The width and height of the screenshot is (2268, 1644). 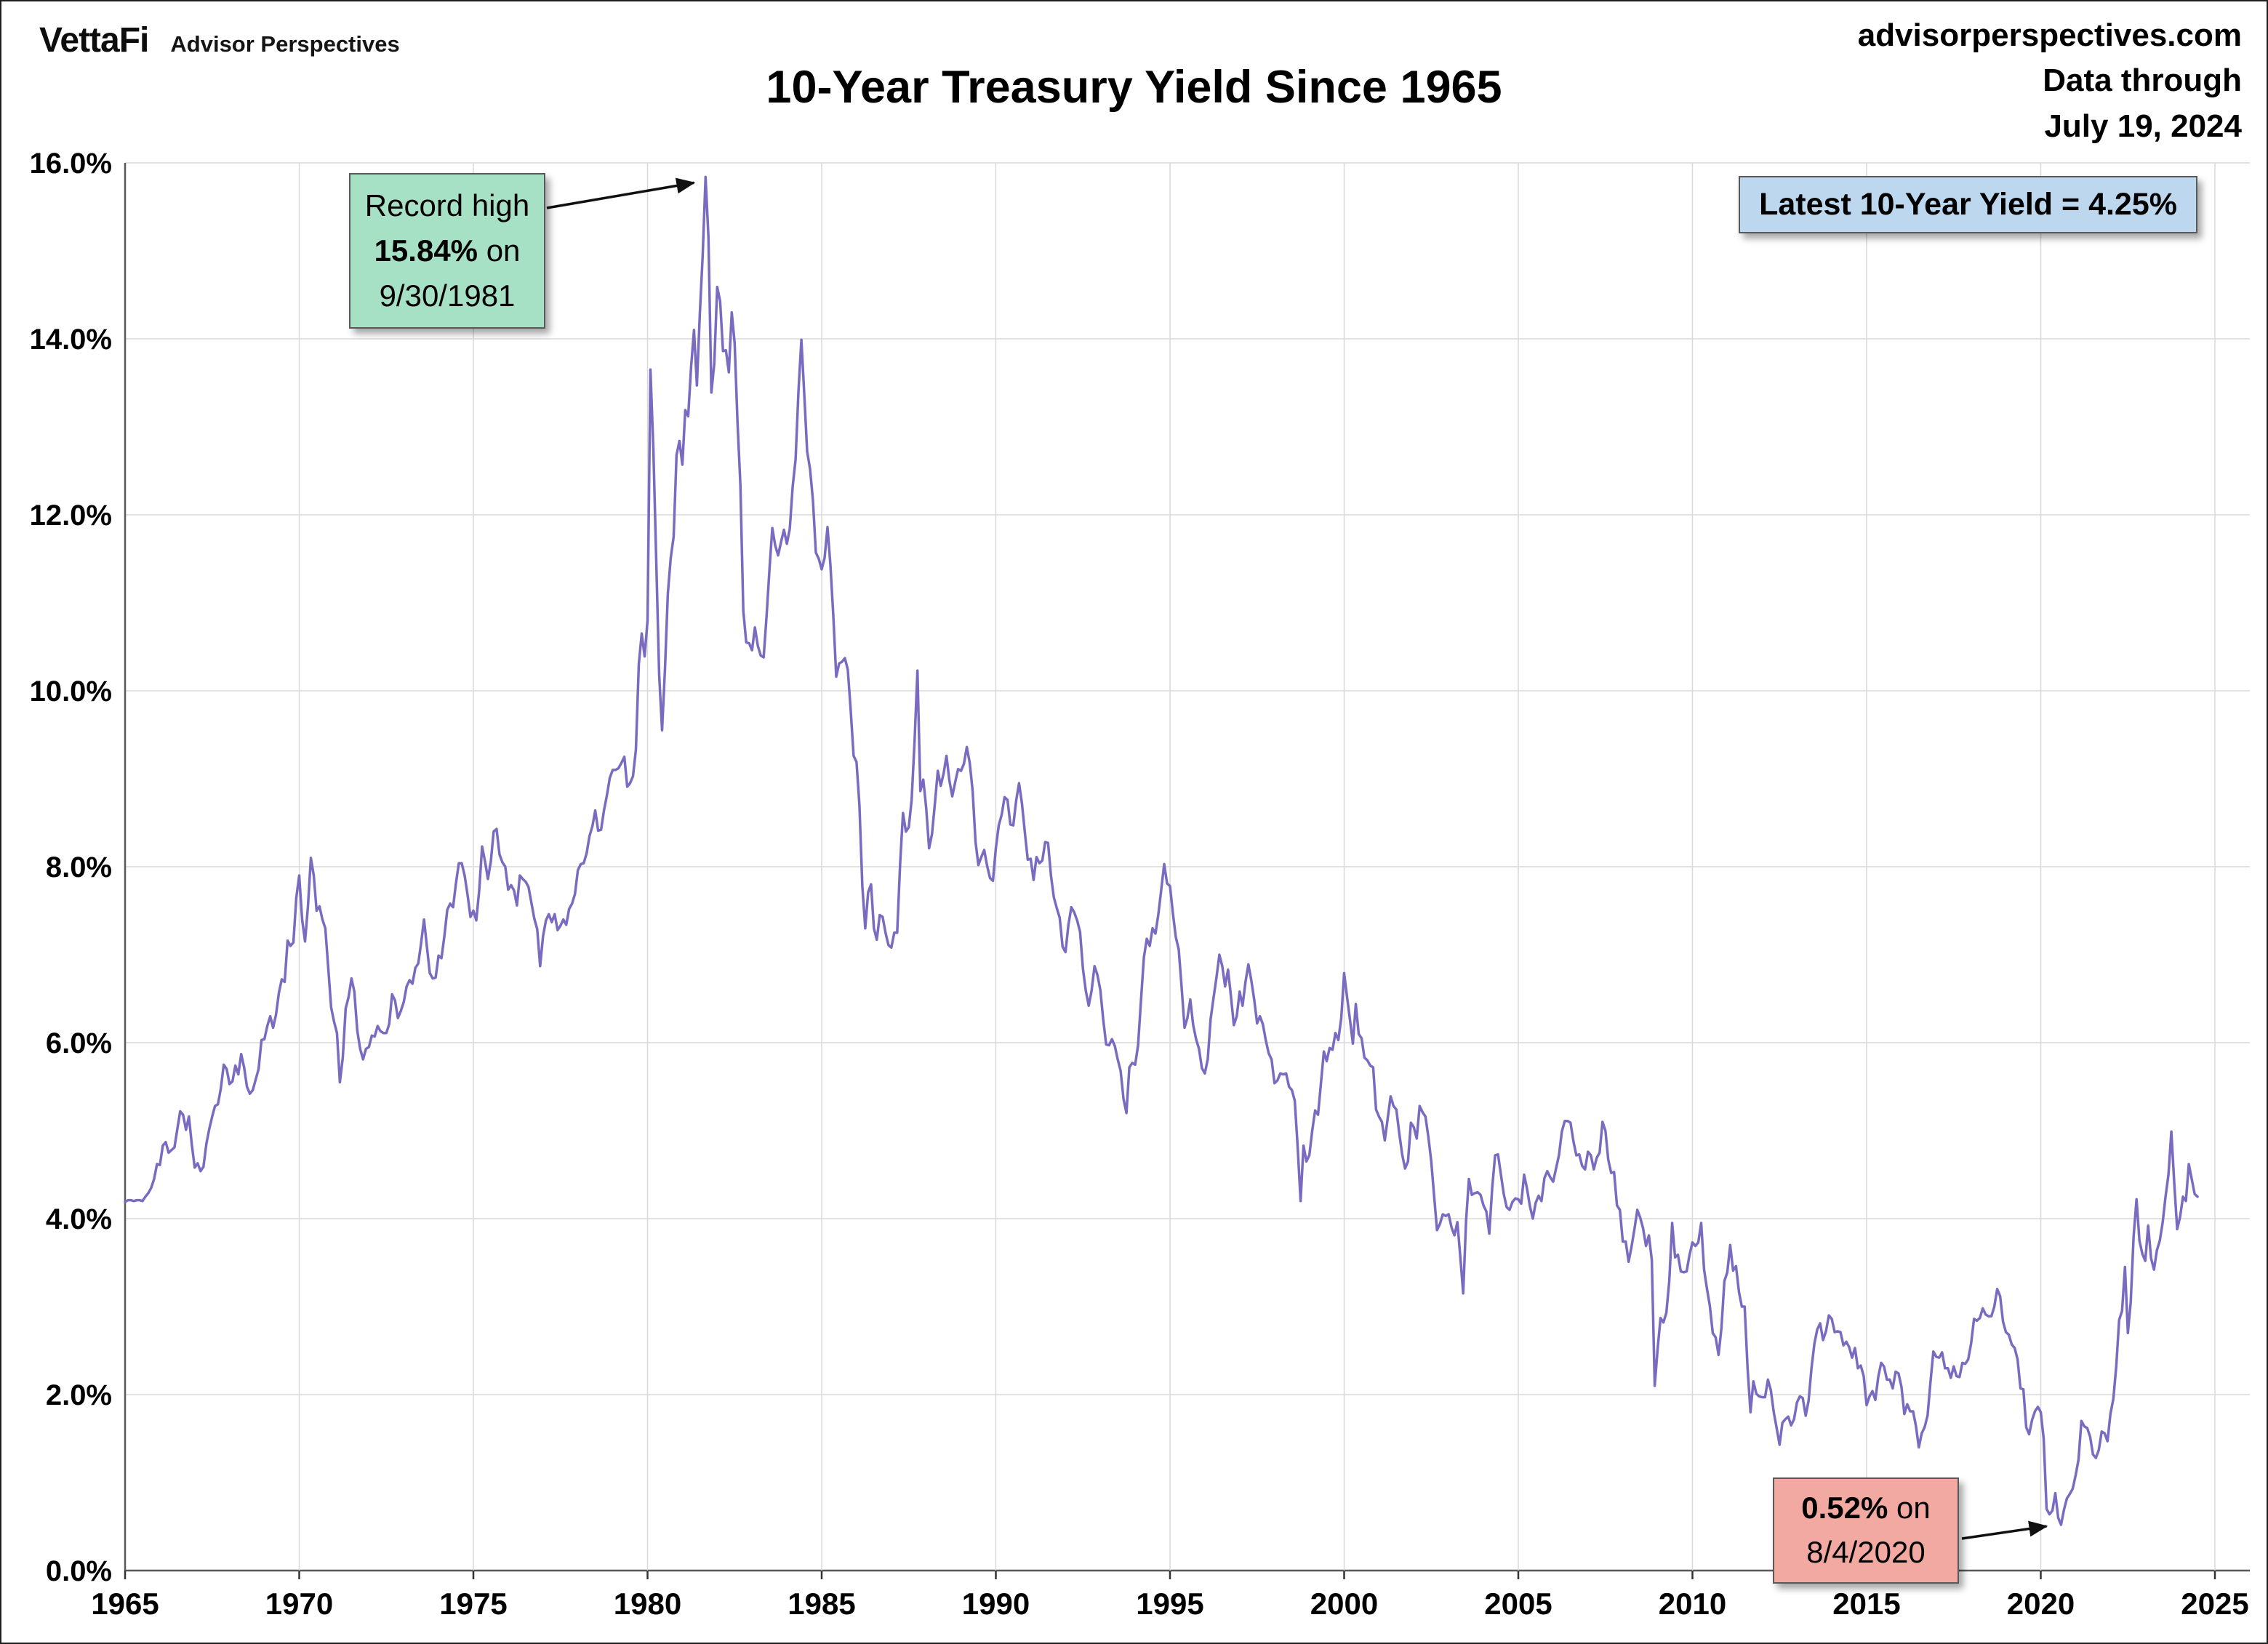 What do you see at coordinates (1134, 87) in the screenshot?
I see `page-title: 10-Year Treasury Yield Since 1965` at bounding box center [1134, 87].